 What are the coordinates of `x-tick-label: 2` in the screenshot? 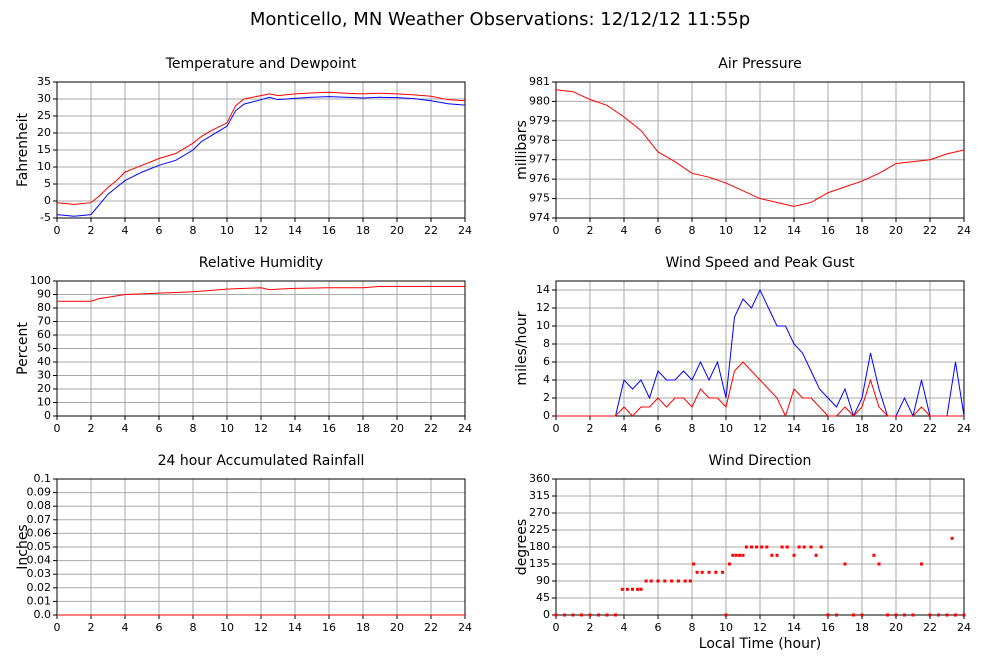 It's located at (590, 627).